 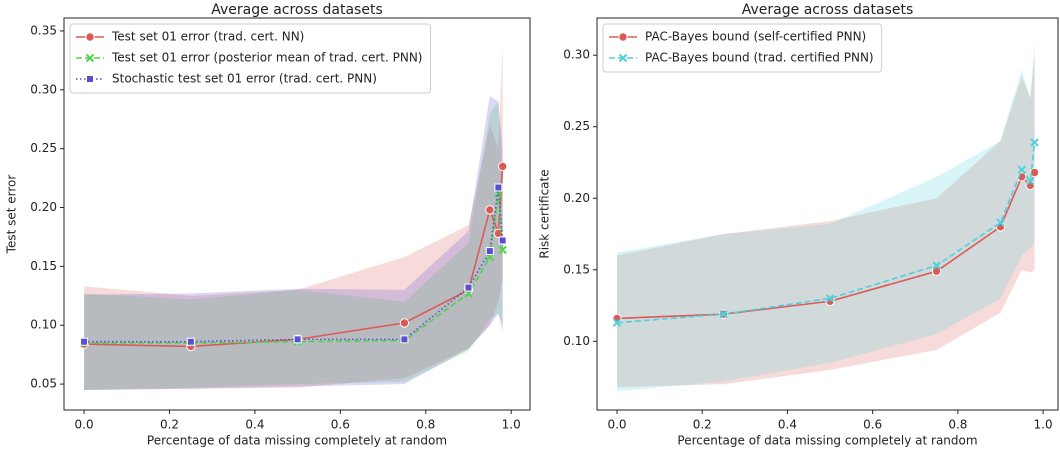 What do you see at coordinates (294, 265) in the screenshot?
I see `series-line` at bounding box center [294, 265].